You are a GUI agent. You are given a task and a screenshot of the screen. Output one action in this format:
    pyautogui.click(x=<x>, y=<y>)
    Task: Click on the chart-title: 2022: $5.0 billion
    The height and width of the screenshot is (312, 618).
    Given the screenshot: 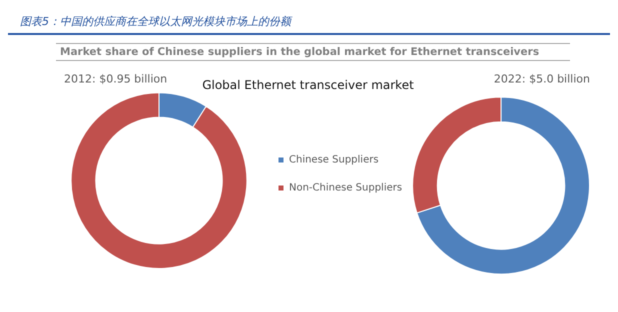 What is the action you would take?
    pyautogui.click(x=542, y=79)
    